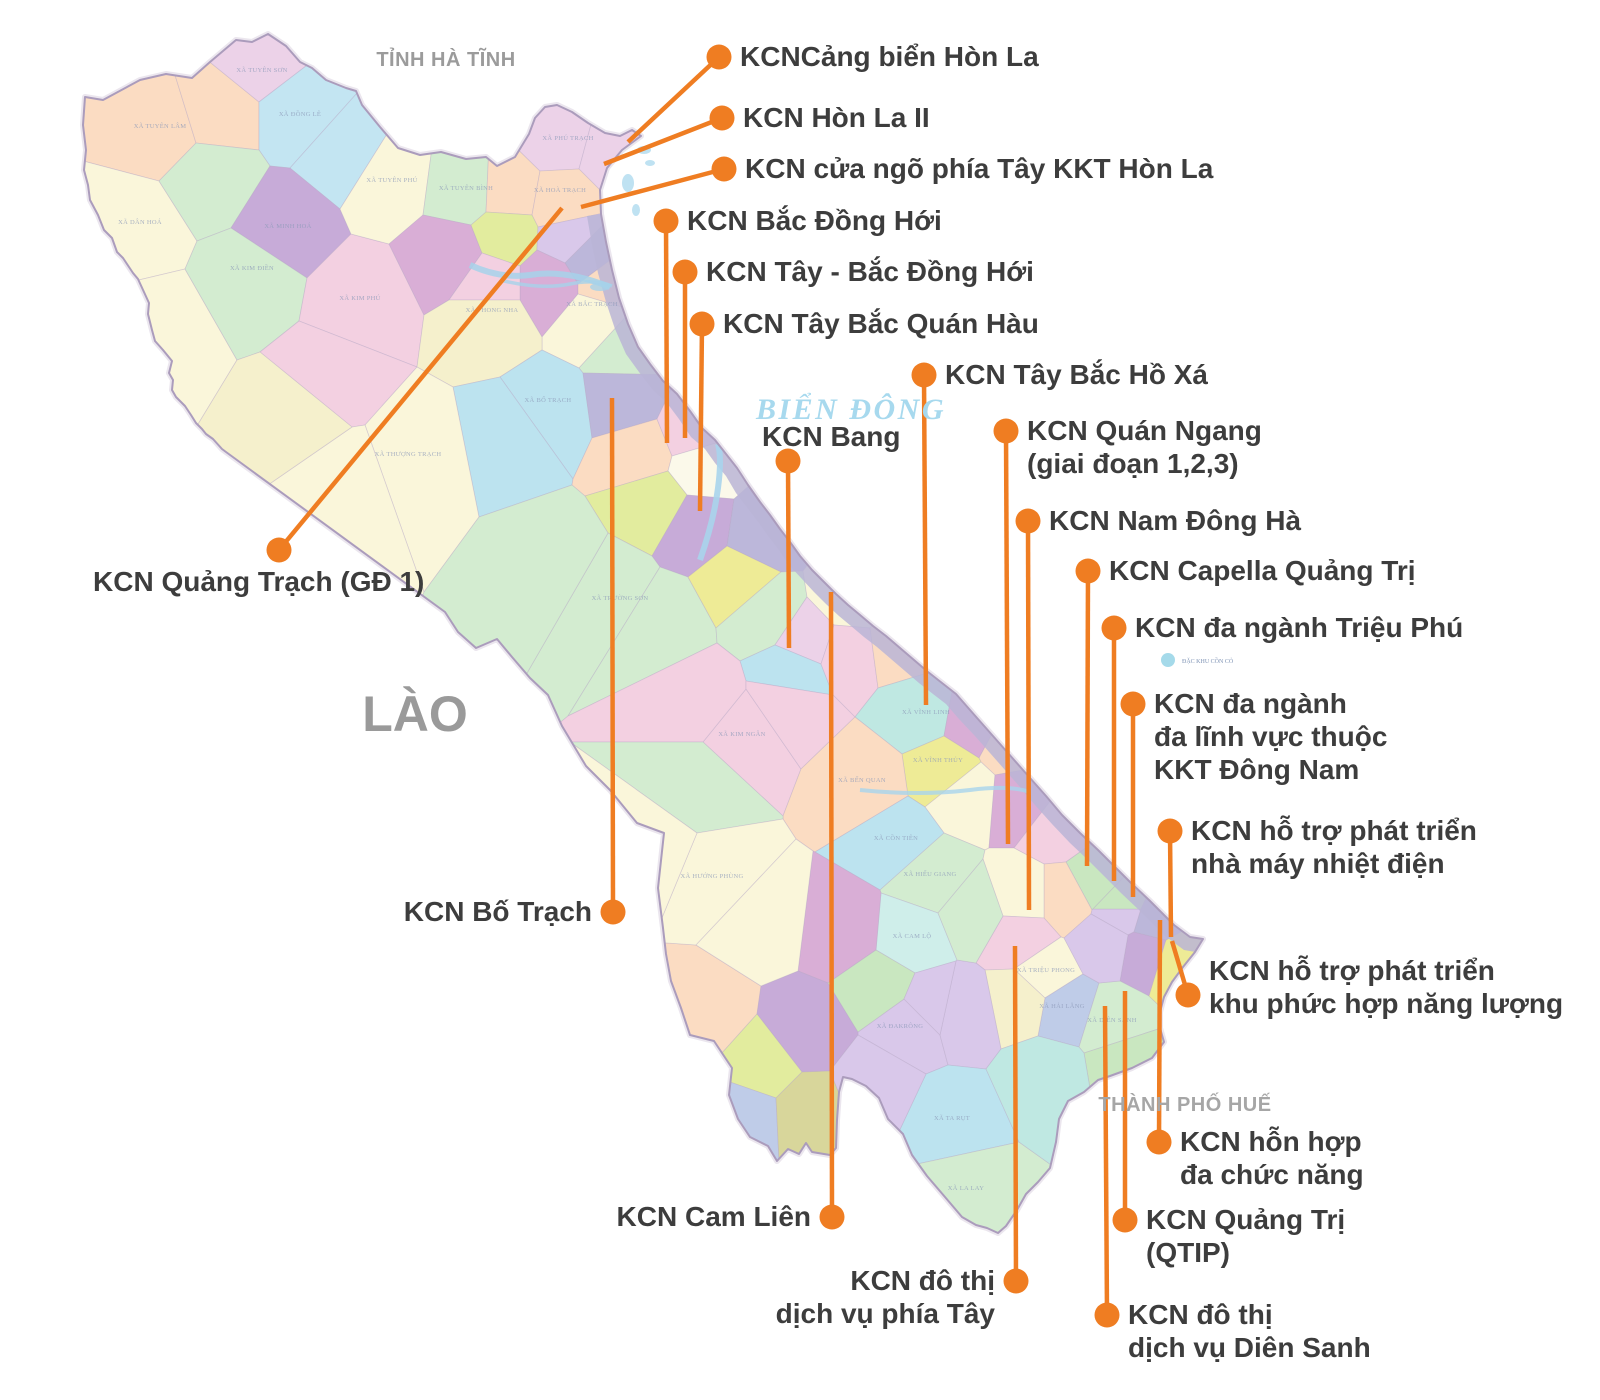  What do you see at coordinates (261, 70) in the screenshot?
I see `svg-text: XÃ TUYÊN SƠN` at bounding box center [261, 70].